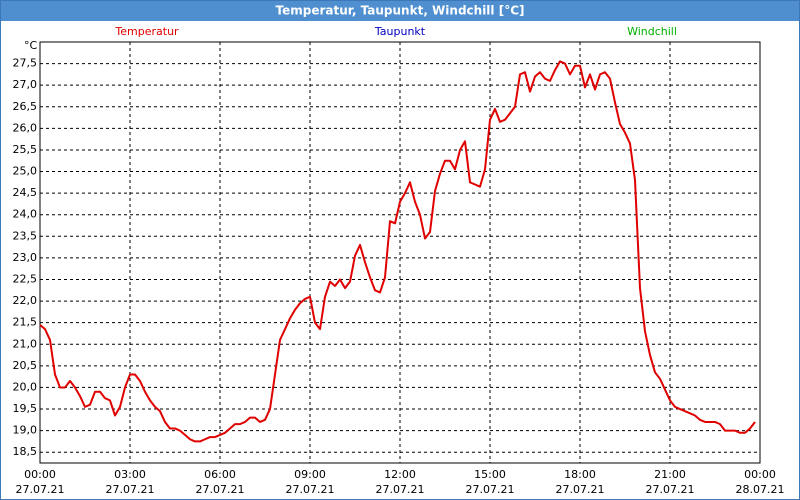 The height and width of the screenshot is (500, 800). I want to click on y-tick-label: 27,5, so click(25, 63).